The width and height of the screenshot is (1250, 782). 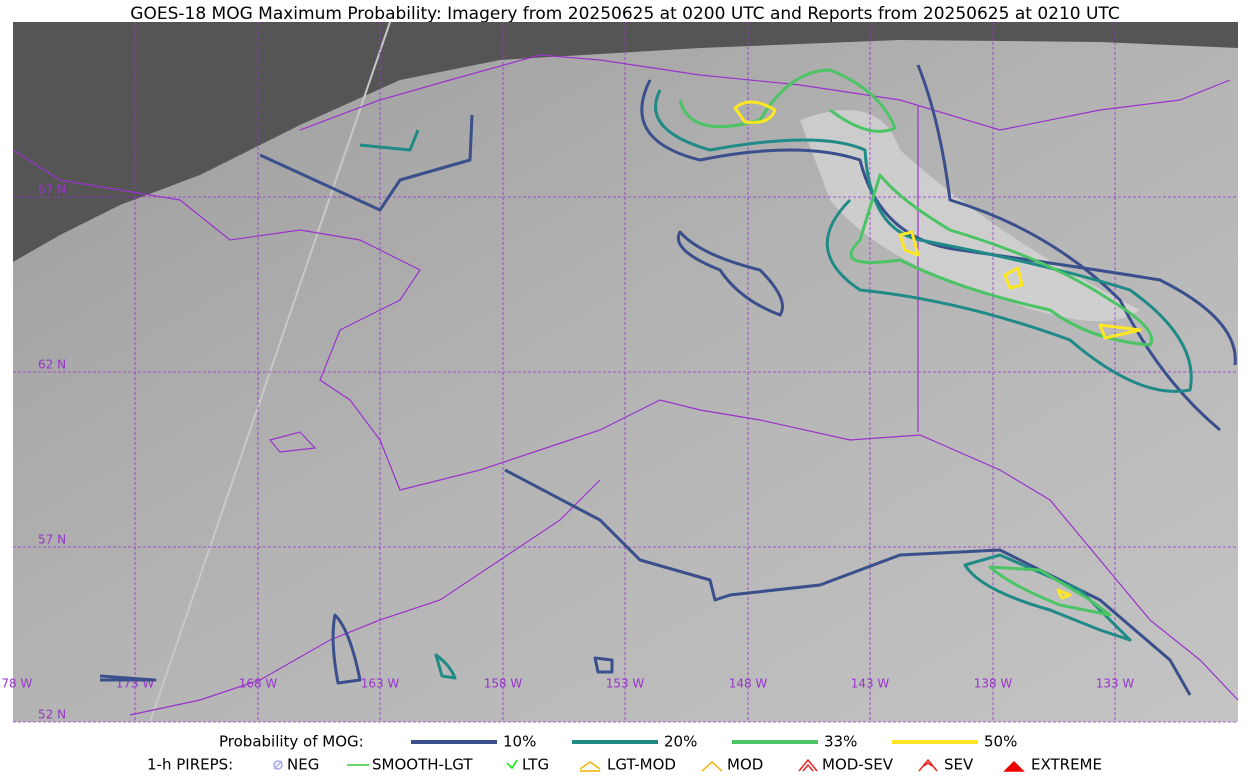 I want to click on legend-label: LTG, so click(x=535, y=765).